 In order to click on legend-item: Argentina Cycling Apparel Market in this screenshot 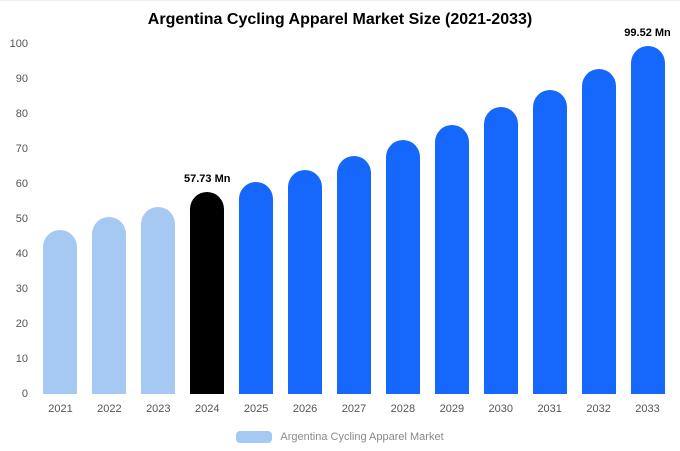, I will do `click(340, 437)`.